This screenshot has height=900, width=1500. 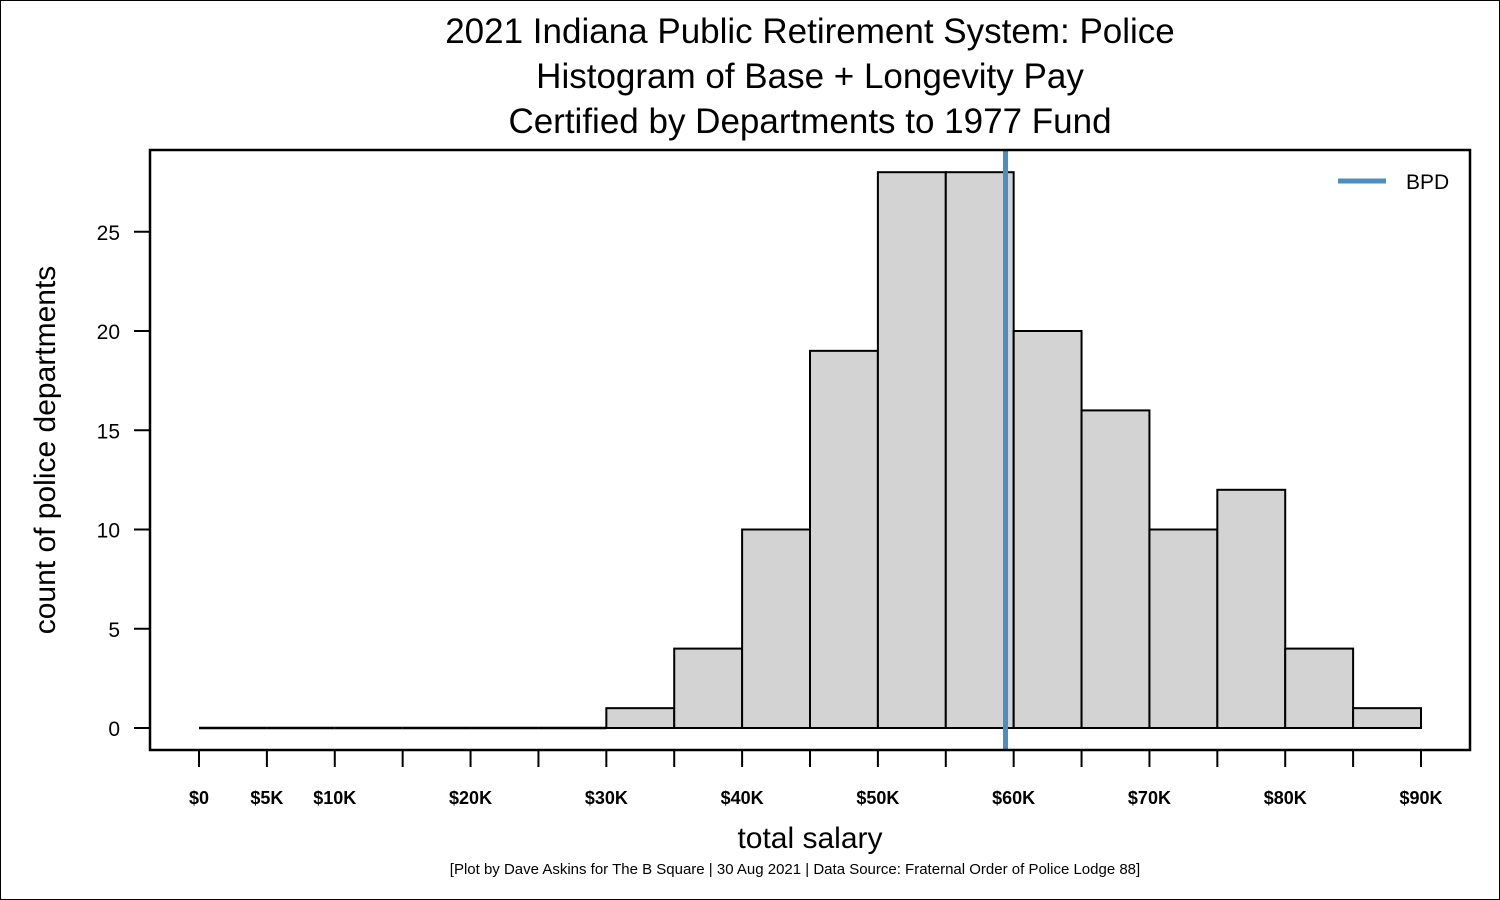 I want to click on y-axis: 0 5 10 15 20 25, so click(x=123, y=481).